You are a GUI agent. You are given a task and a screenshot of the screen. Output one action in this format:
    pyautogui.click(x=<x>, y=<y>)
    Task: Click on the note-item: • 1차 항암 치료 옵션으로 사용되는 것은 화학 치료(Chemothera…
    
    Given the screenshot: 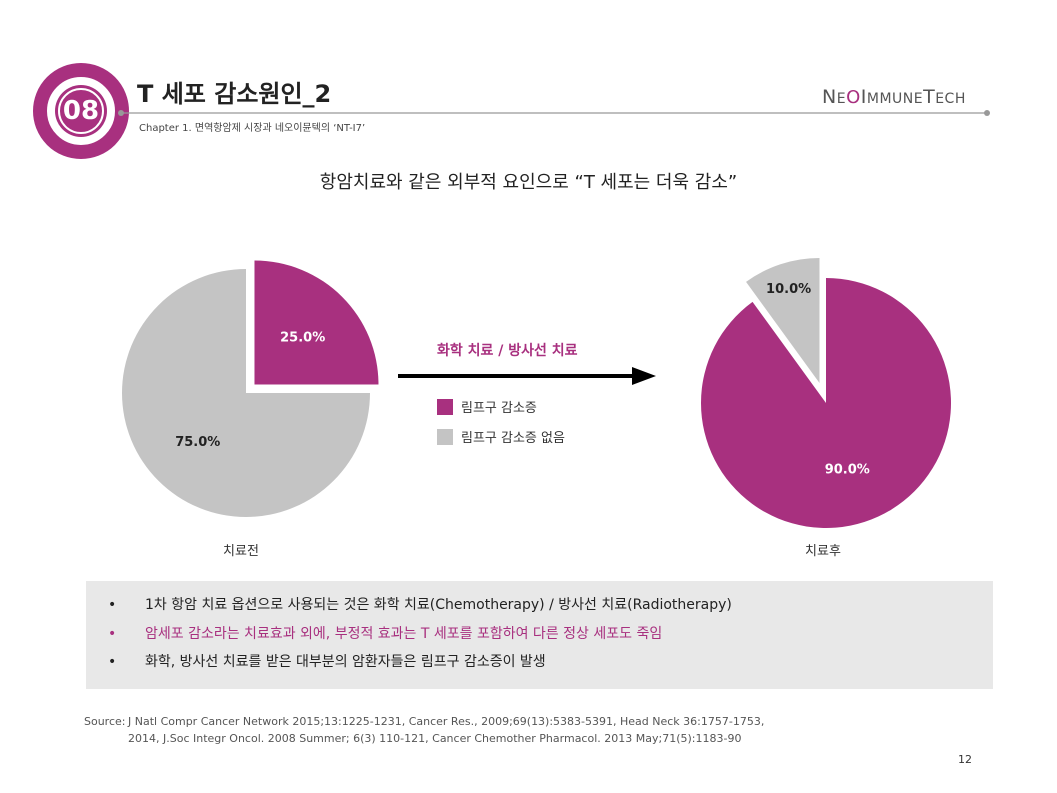 What is the action you would take?
    pyautogui.click(x=550, y=605)
    